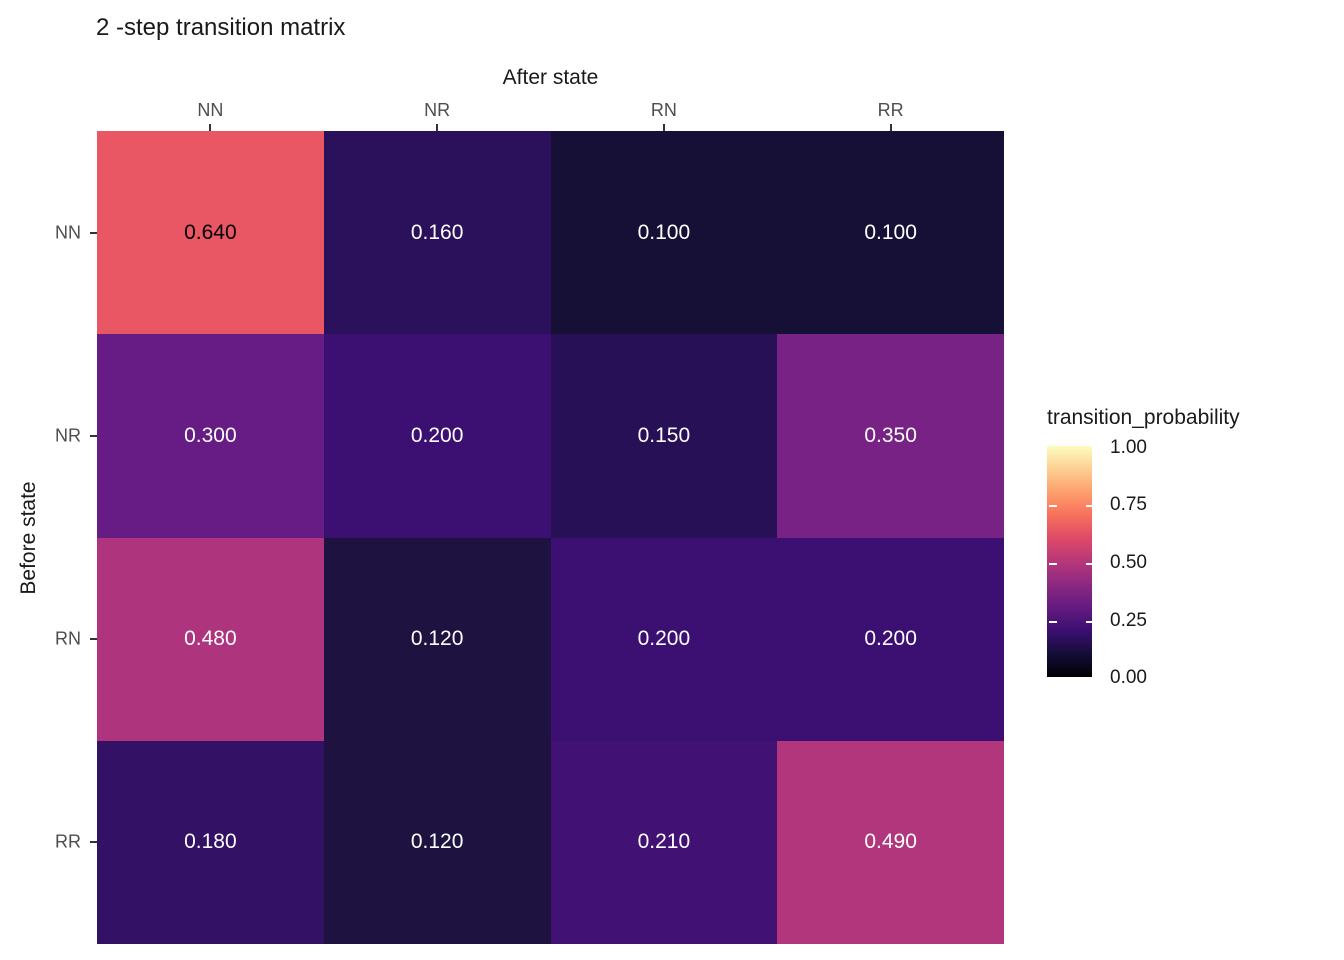 The height and width of the screenshot is (960, 1344). What do you see at coordinates (1143, 417) in the screenshot?
I see `legend-title: transition_probability` at bounding box center [1143, 417].